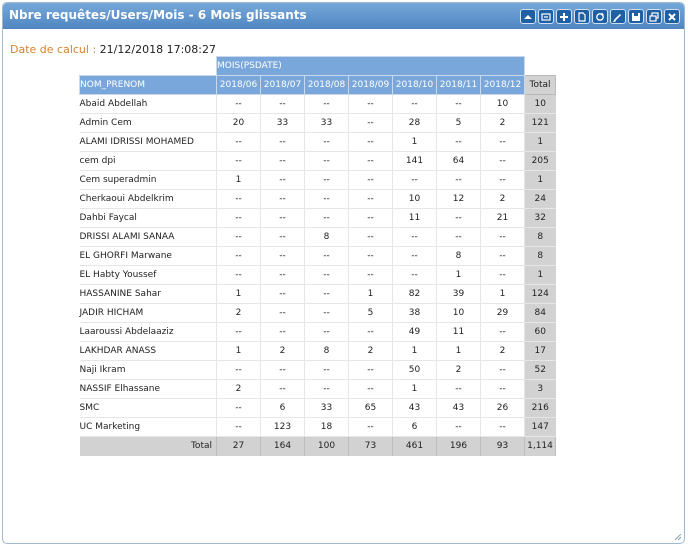 The height and width of the screenshot is (548, 688). Describe the element at coordinates (148, 180) in the screenshot. I see `row-name: Cem superadmin` at that location.